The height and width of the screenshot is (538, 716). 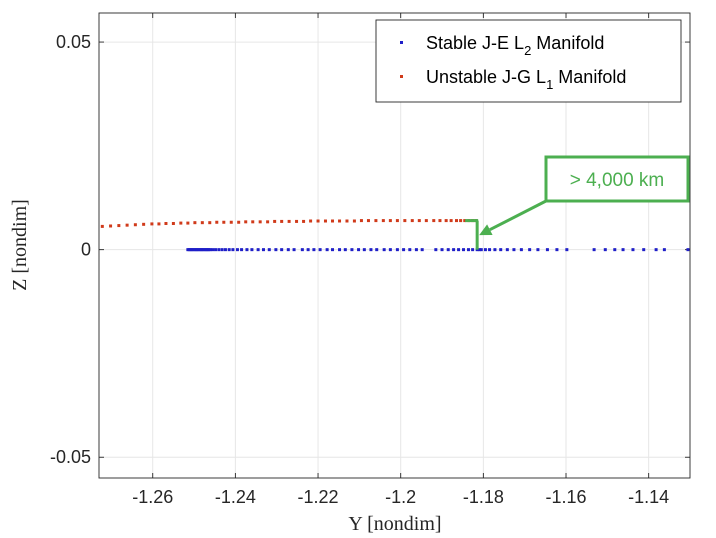 I want to click on x-tick-label: -1.14, so click(x=648, y=497).